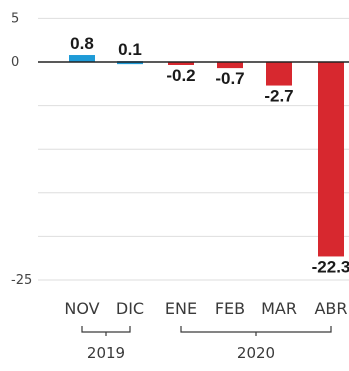 The width and height of the screenshot is (349, 371). I want to click on value-label-feb: -0.7, so click(229, 78).